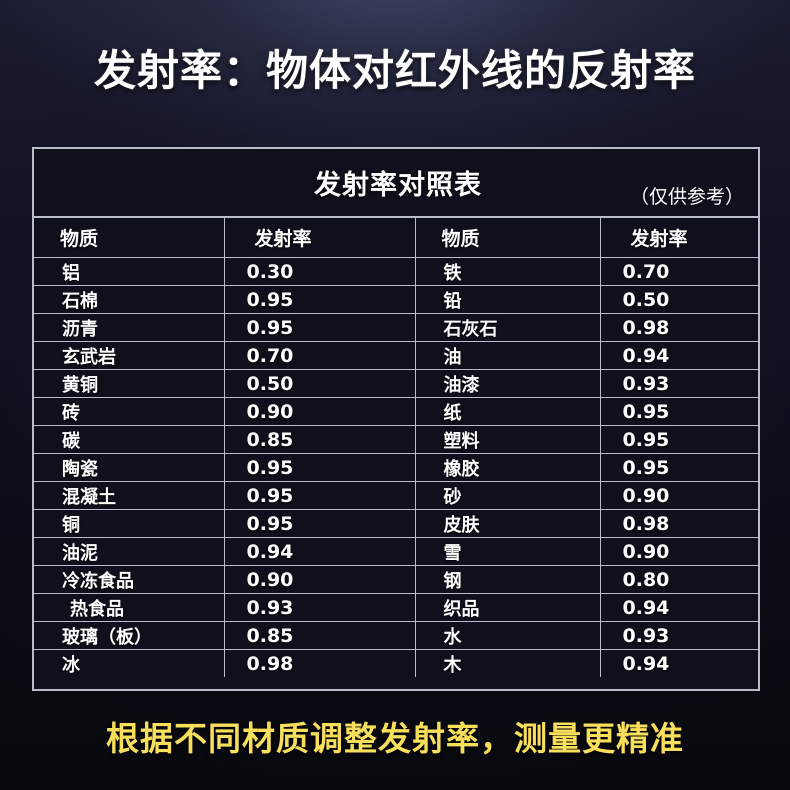 This screenshot has width=790, height=790. I want to click on table-row: 碳 0.85 塑料 0.95, so click(396, 439).